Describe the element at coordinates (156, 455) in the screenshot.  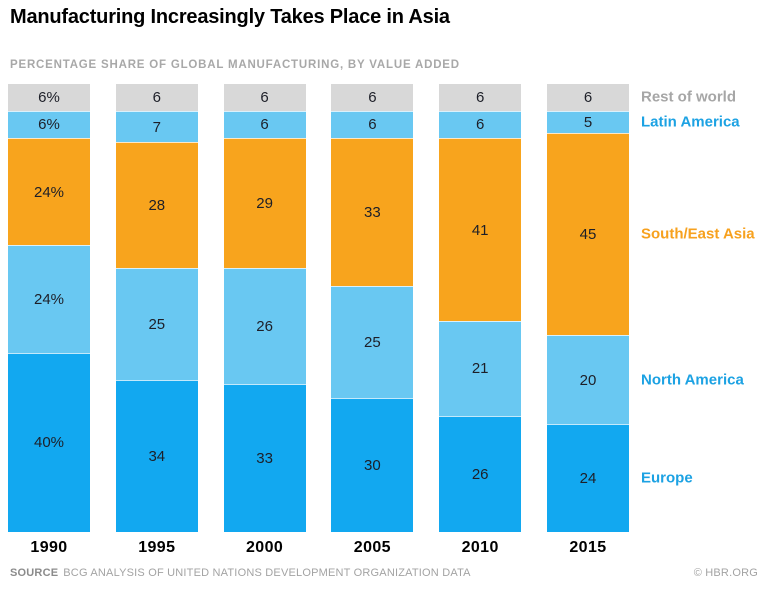
I see `segment-europe: 34` at that location.